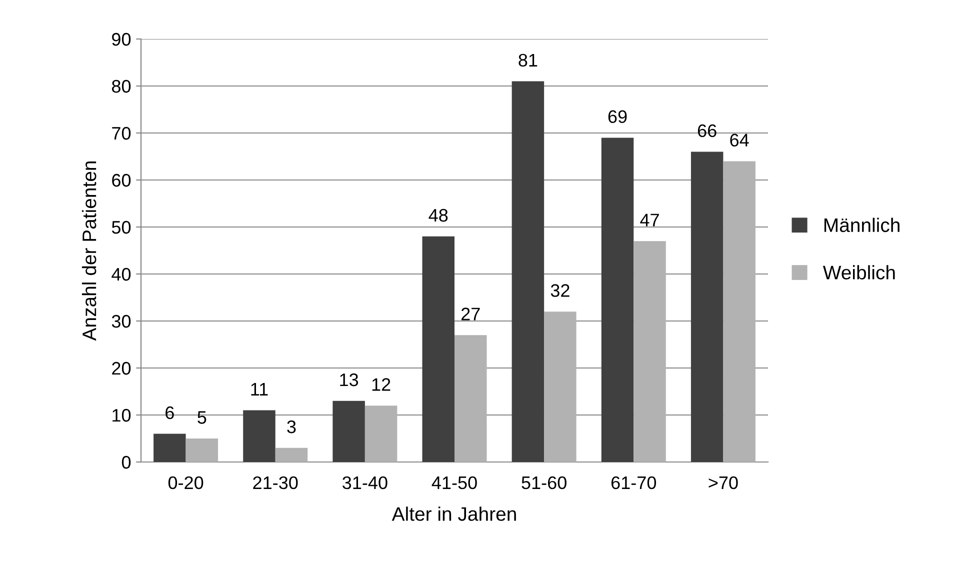 The image size is (958, 583). I want to click on x-tick-label: 51-60, so click(544, 483).